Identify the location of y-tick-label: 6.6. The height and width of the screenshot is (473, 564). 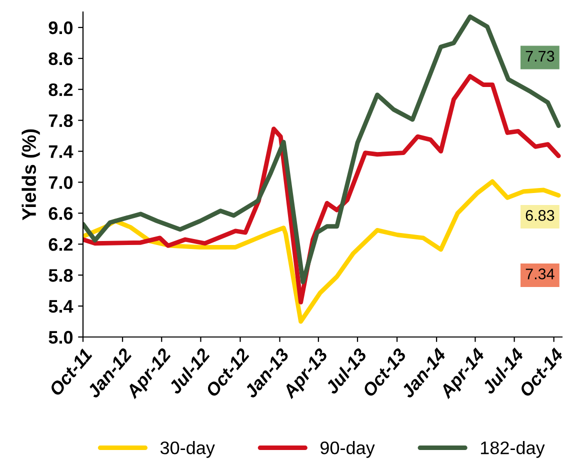
(60, 213).